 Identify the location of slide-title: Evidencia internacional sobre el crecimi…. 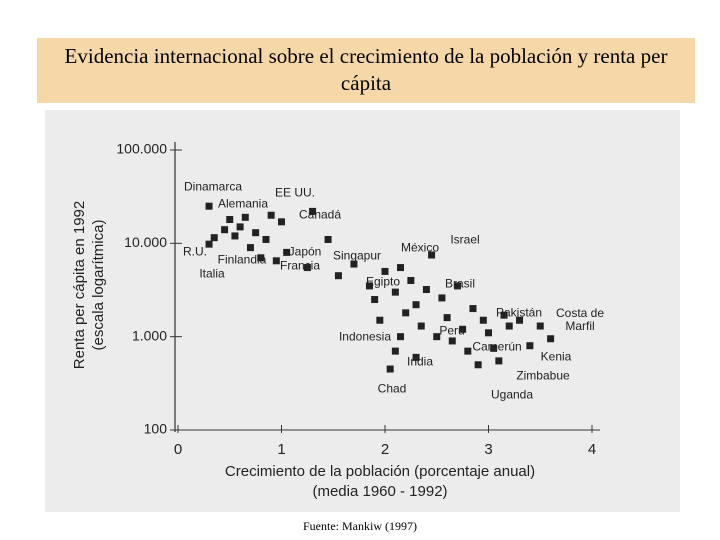
(366, 70).